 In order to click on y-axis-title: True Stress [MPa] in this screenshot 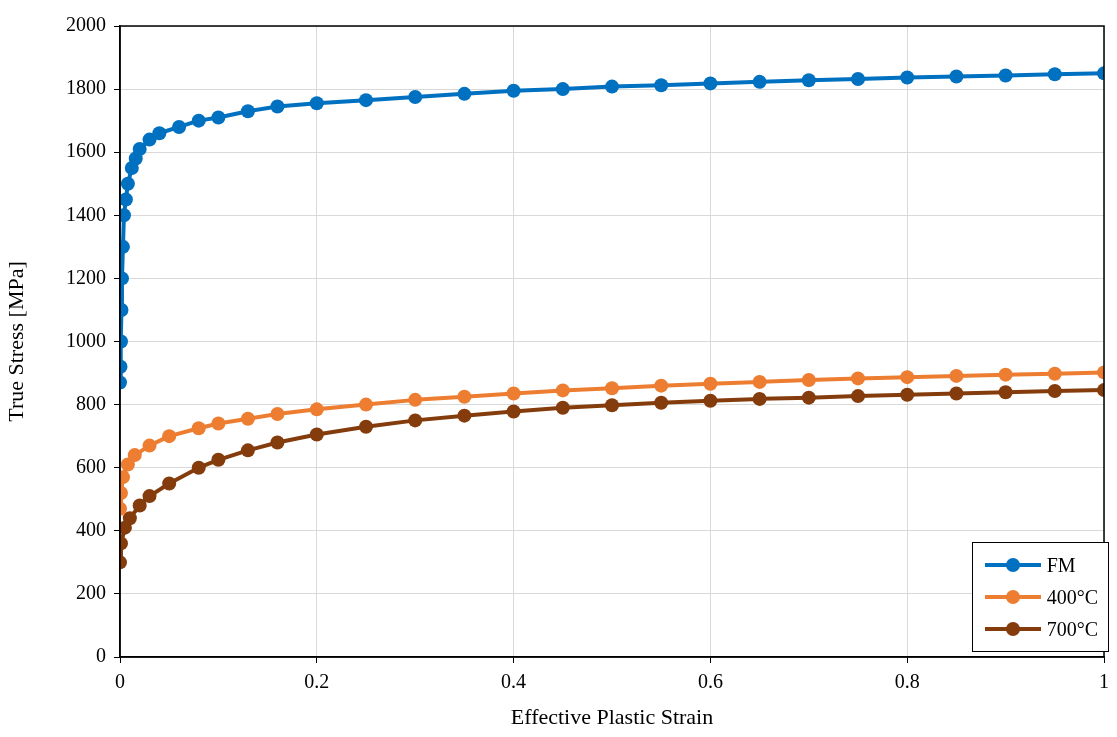, I will do `click(15, 341)`.